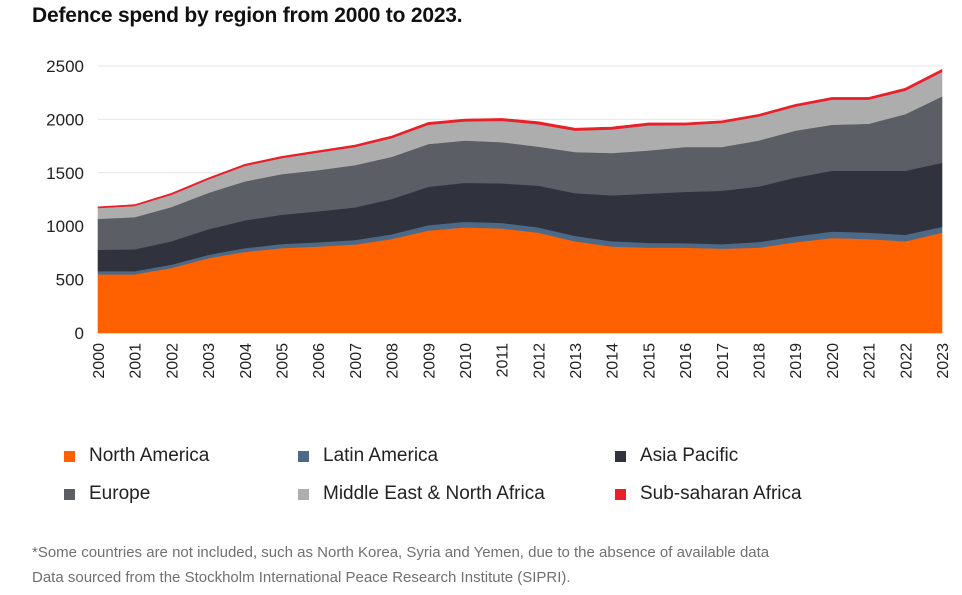 The width and height of the screenshot is (962, 595). I want to click on legend-item-europe: Europe, so click(107, 494).